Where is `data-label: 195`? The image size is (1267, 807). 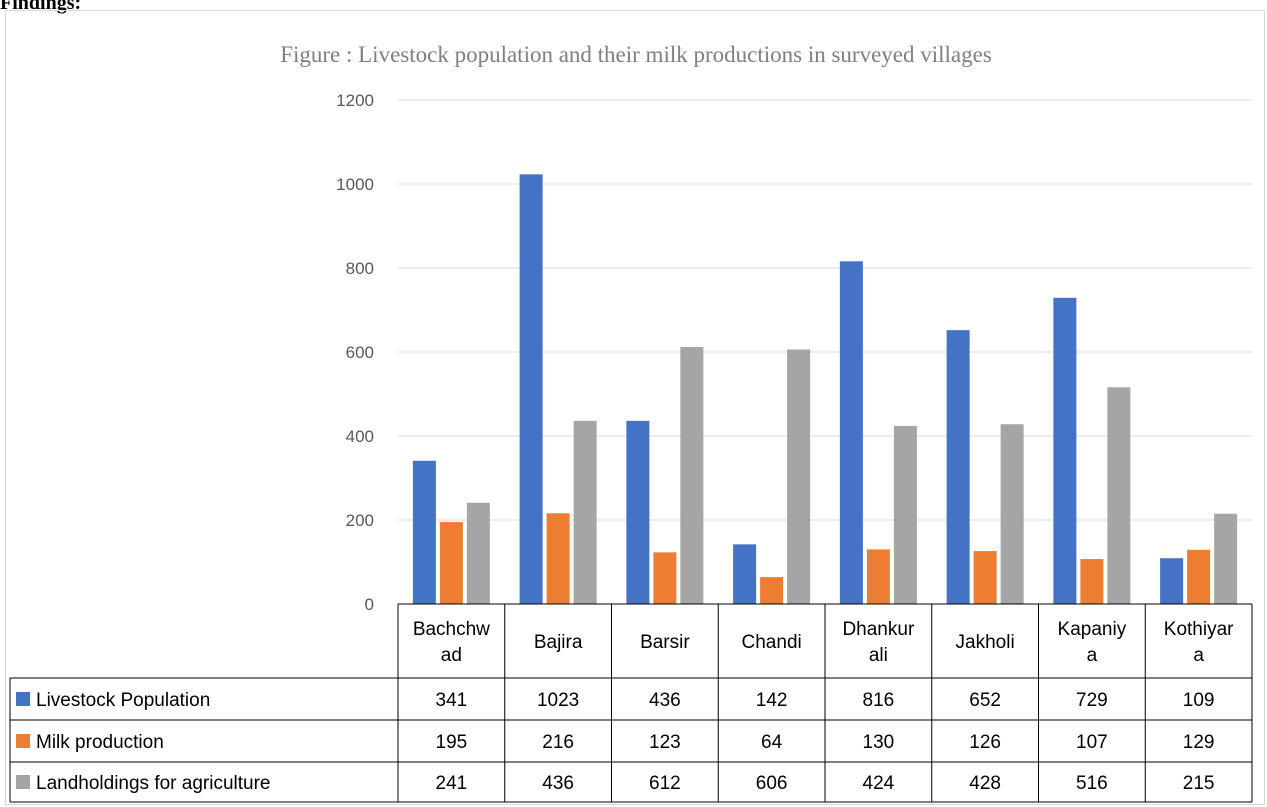
data-label: 195 is located at coordinates (452, 742).